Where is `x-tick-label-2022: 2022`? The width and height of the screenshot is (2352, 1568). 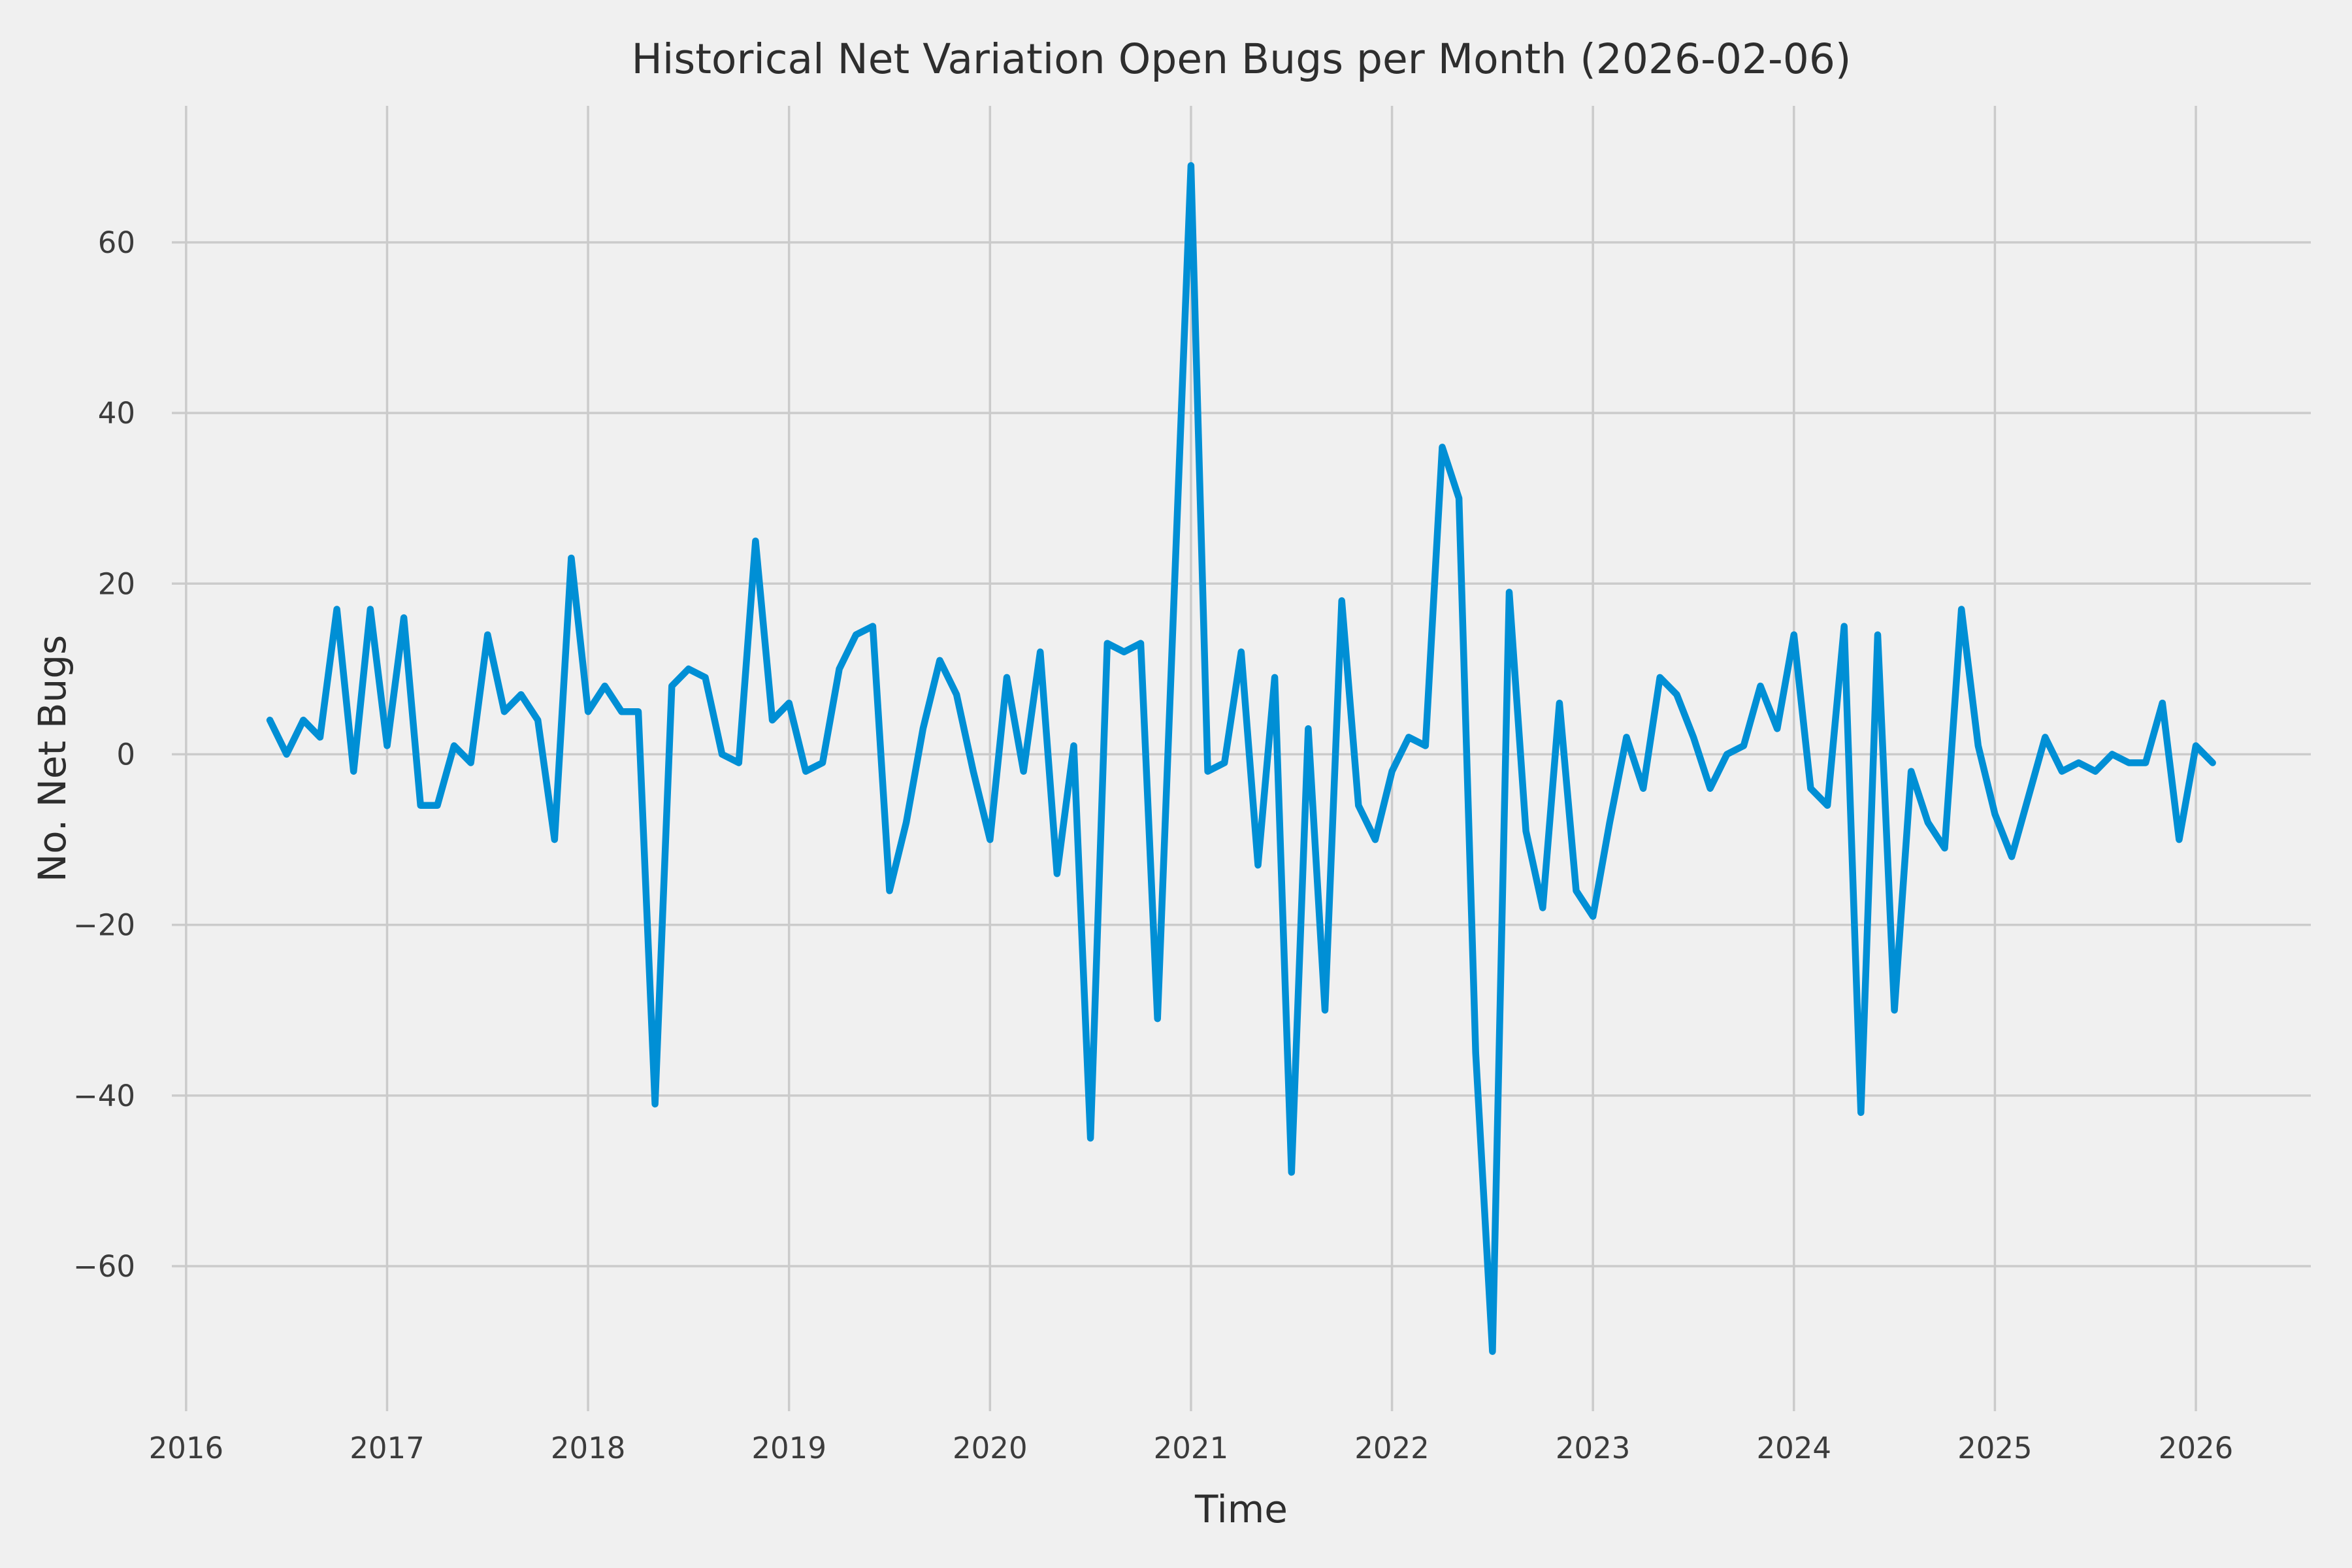
x-tick-label-2022: 2022 is located at coordinates (1391, 1448).